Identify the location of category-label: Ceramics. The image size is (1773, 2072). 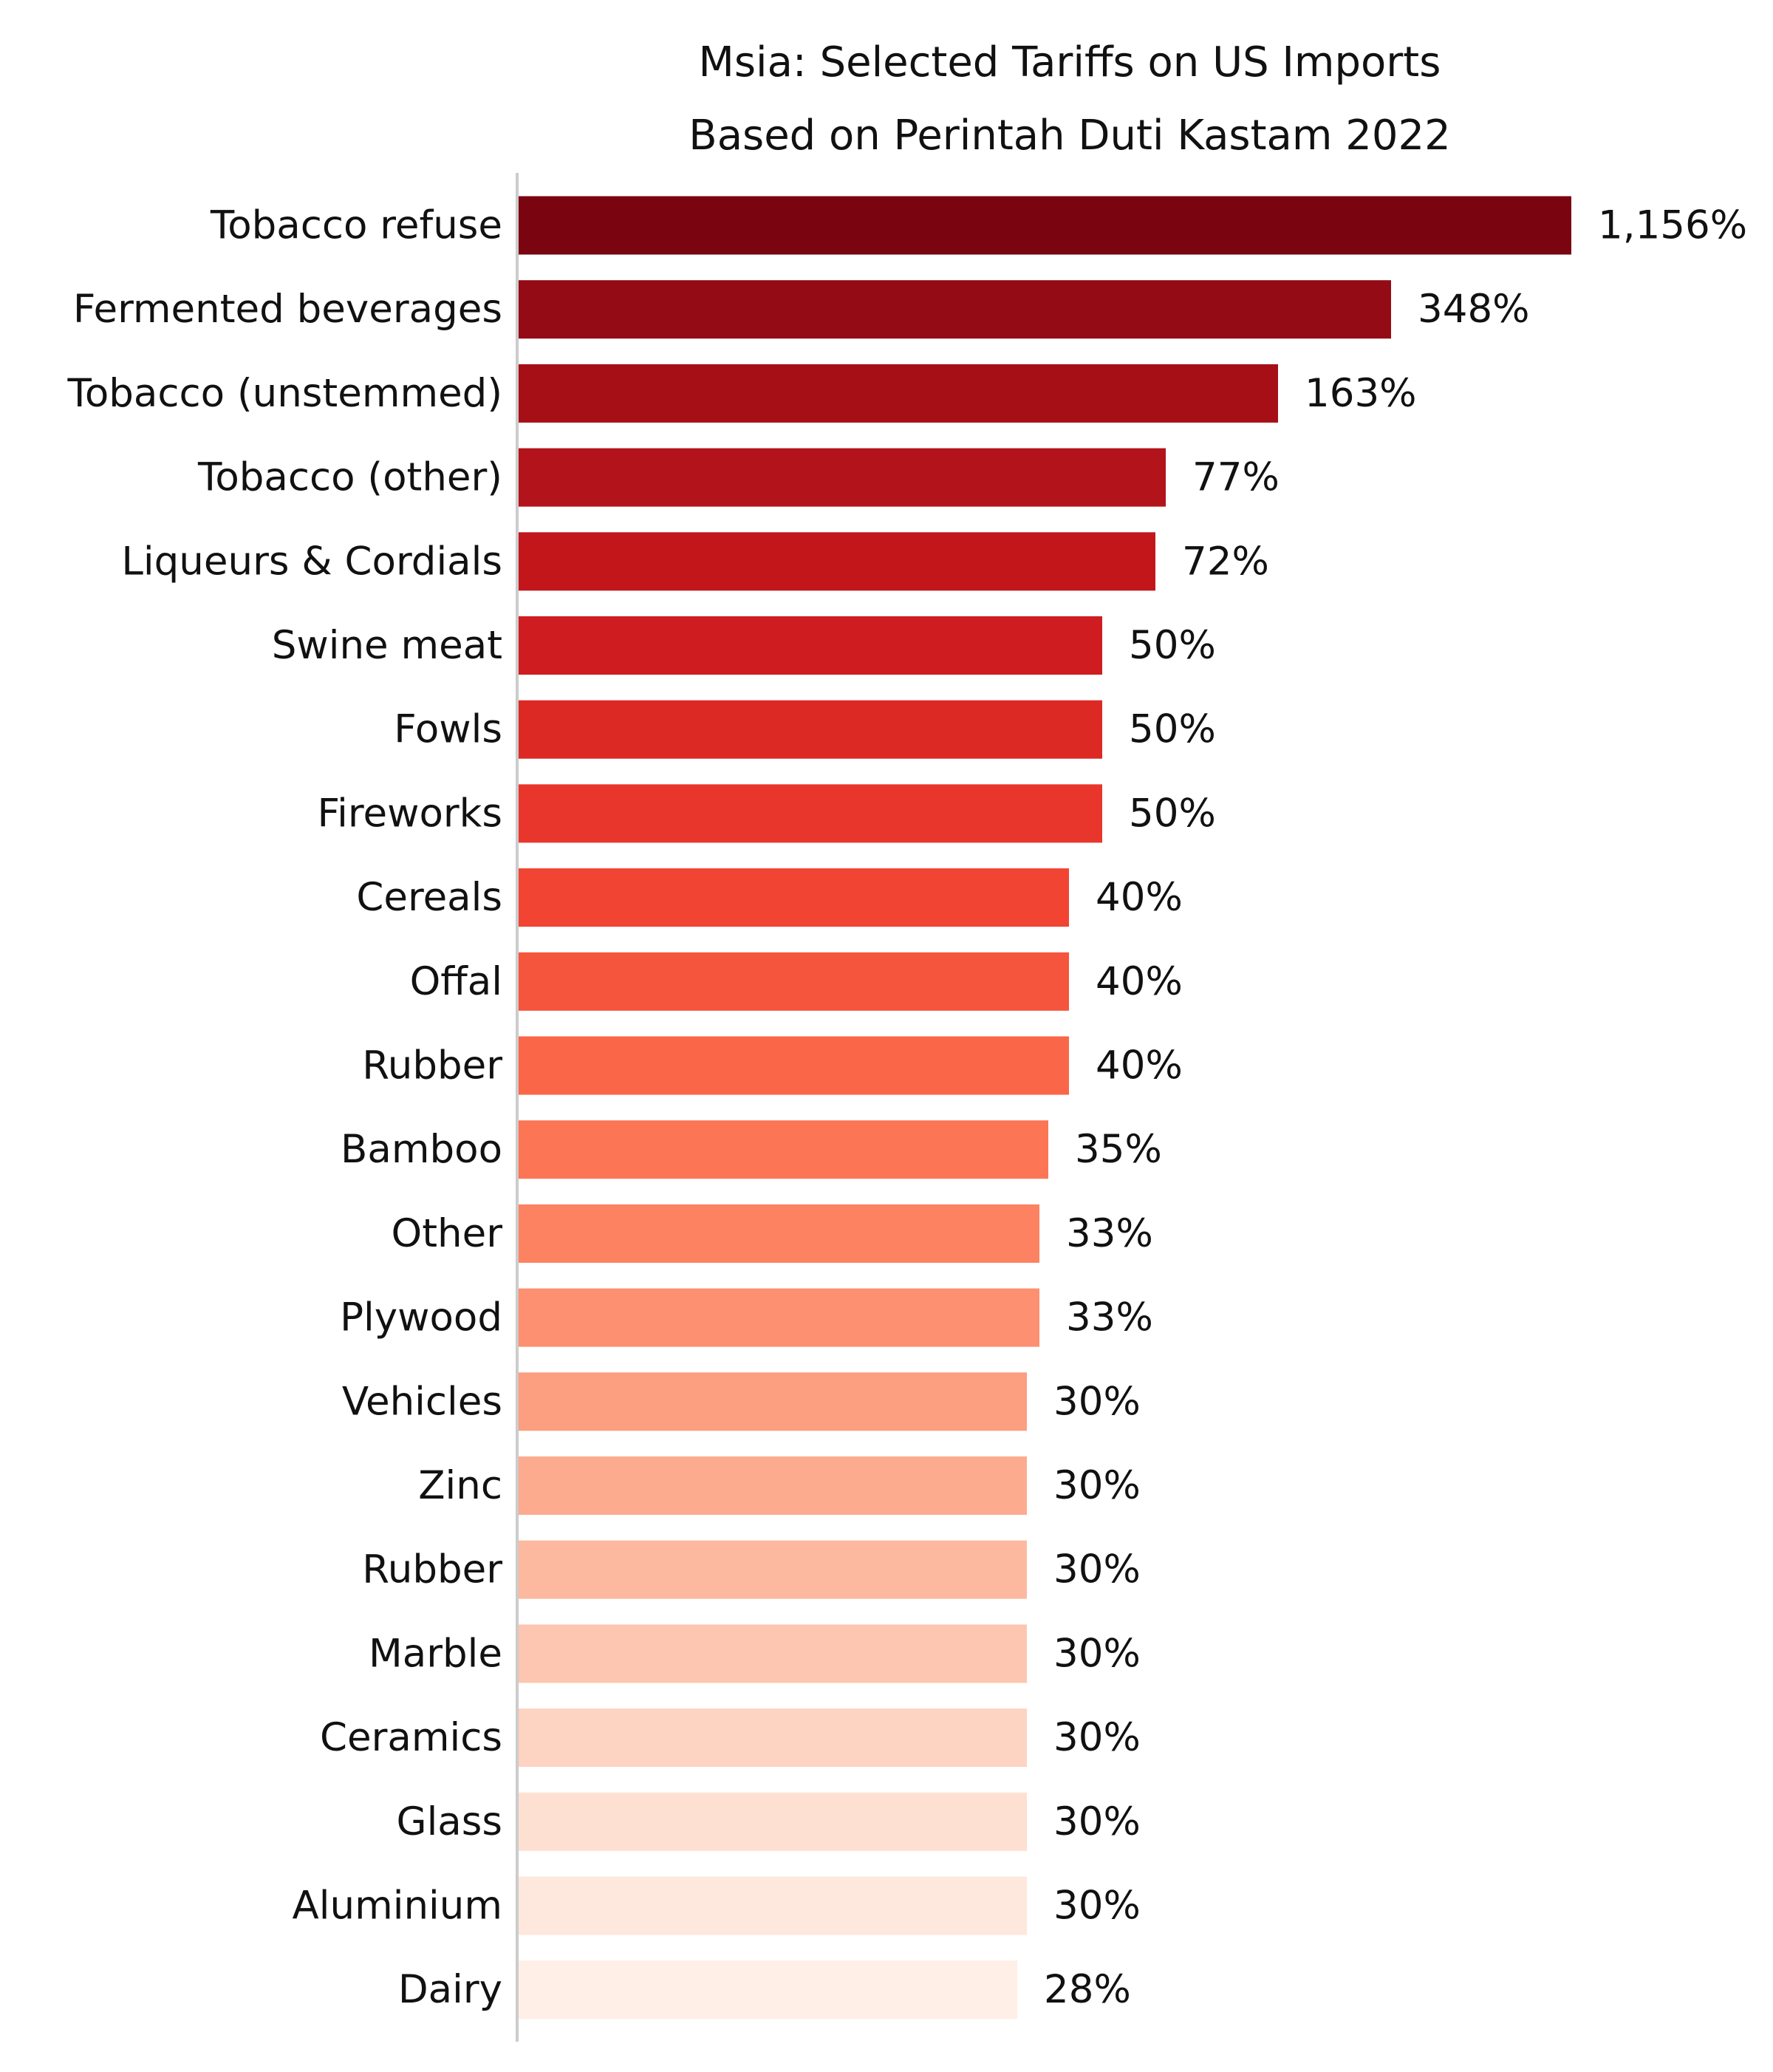
(411, 1737).